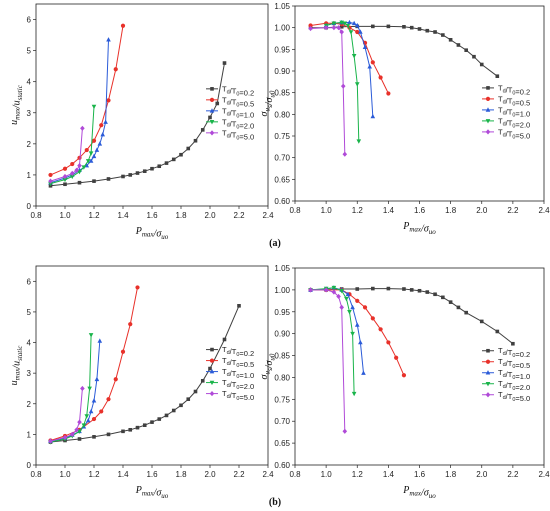  I want to click on x-tick-label: 2.4, so click(544, 210).